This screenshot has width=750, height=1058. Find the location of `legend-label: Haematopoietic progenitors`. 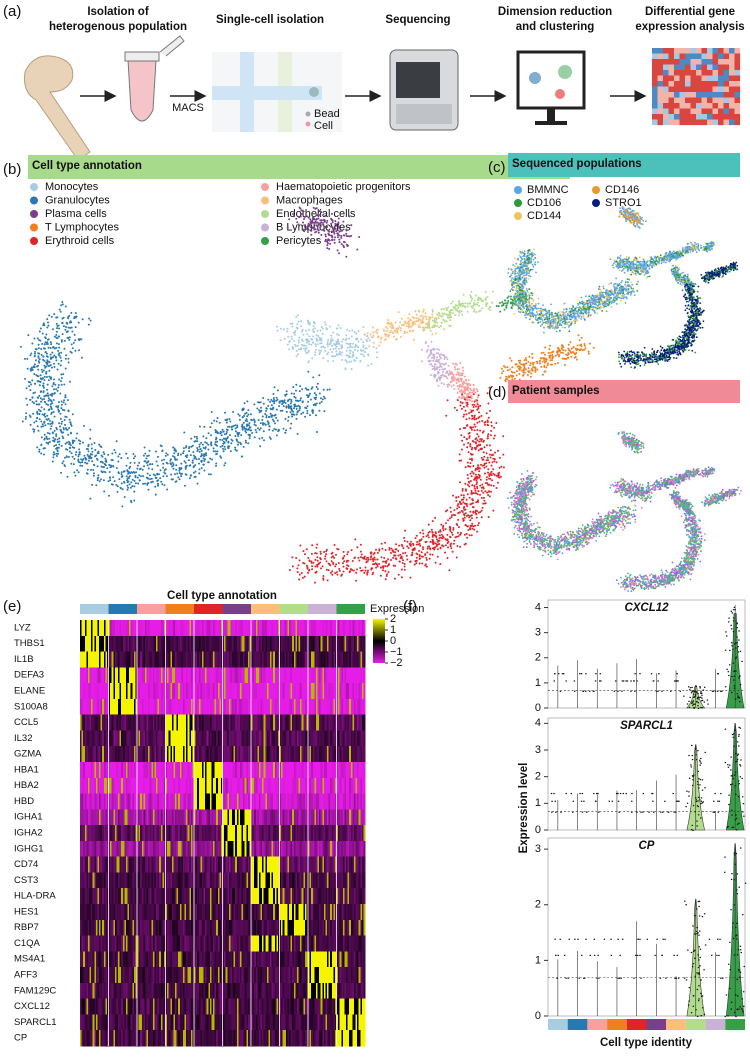

legend-label: Haematopoietic progenitors is located at coordinates (343, 187).